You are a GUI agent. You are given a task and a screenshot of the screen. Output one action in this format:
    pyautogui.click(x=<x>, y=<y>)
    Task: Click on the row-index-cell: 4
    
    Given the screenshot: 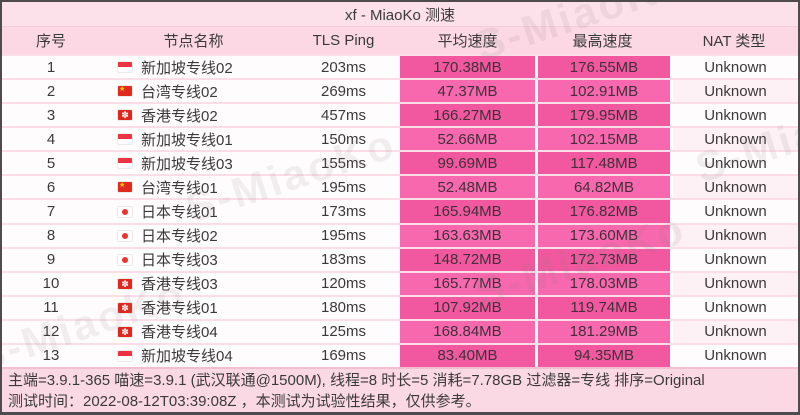 What is the action you would take?
    pyautogui.click(x=51, y=139)
    